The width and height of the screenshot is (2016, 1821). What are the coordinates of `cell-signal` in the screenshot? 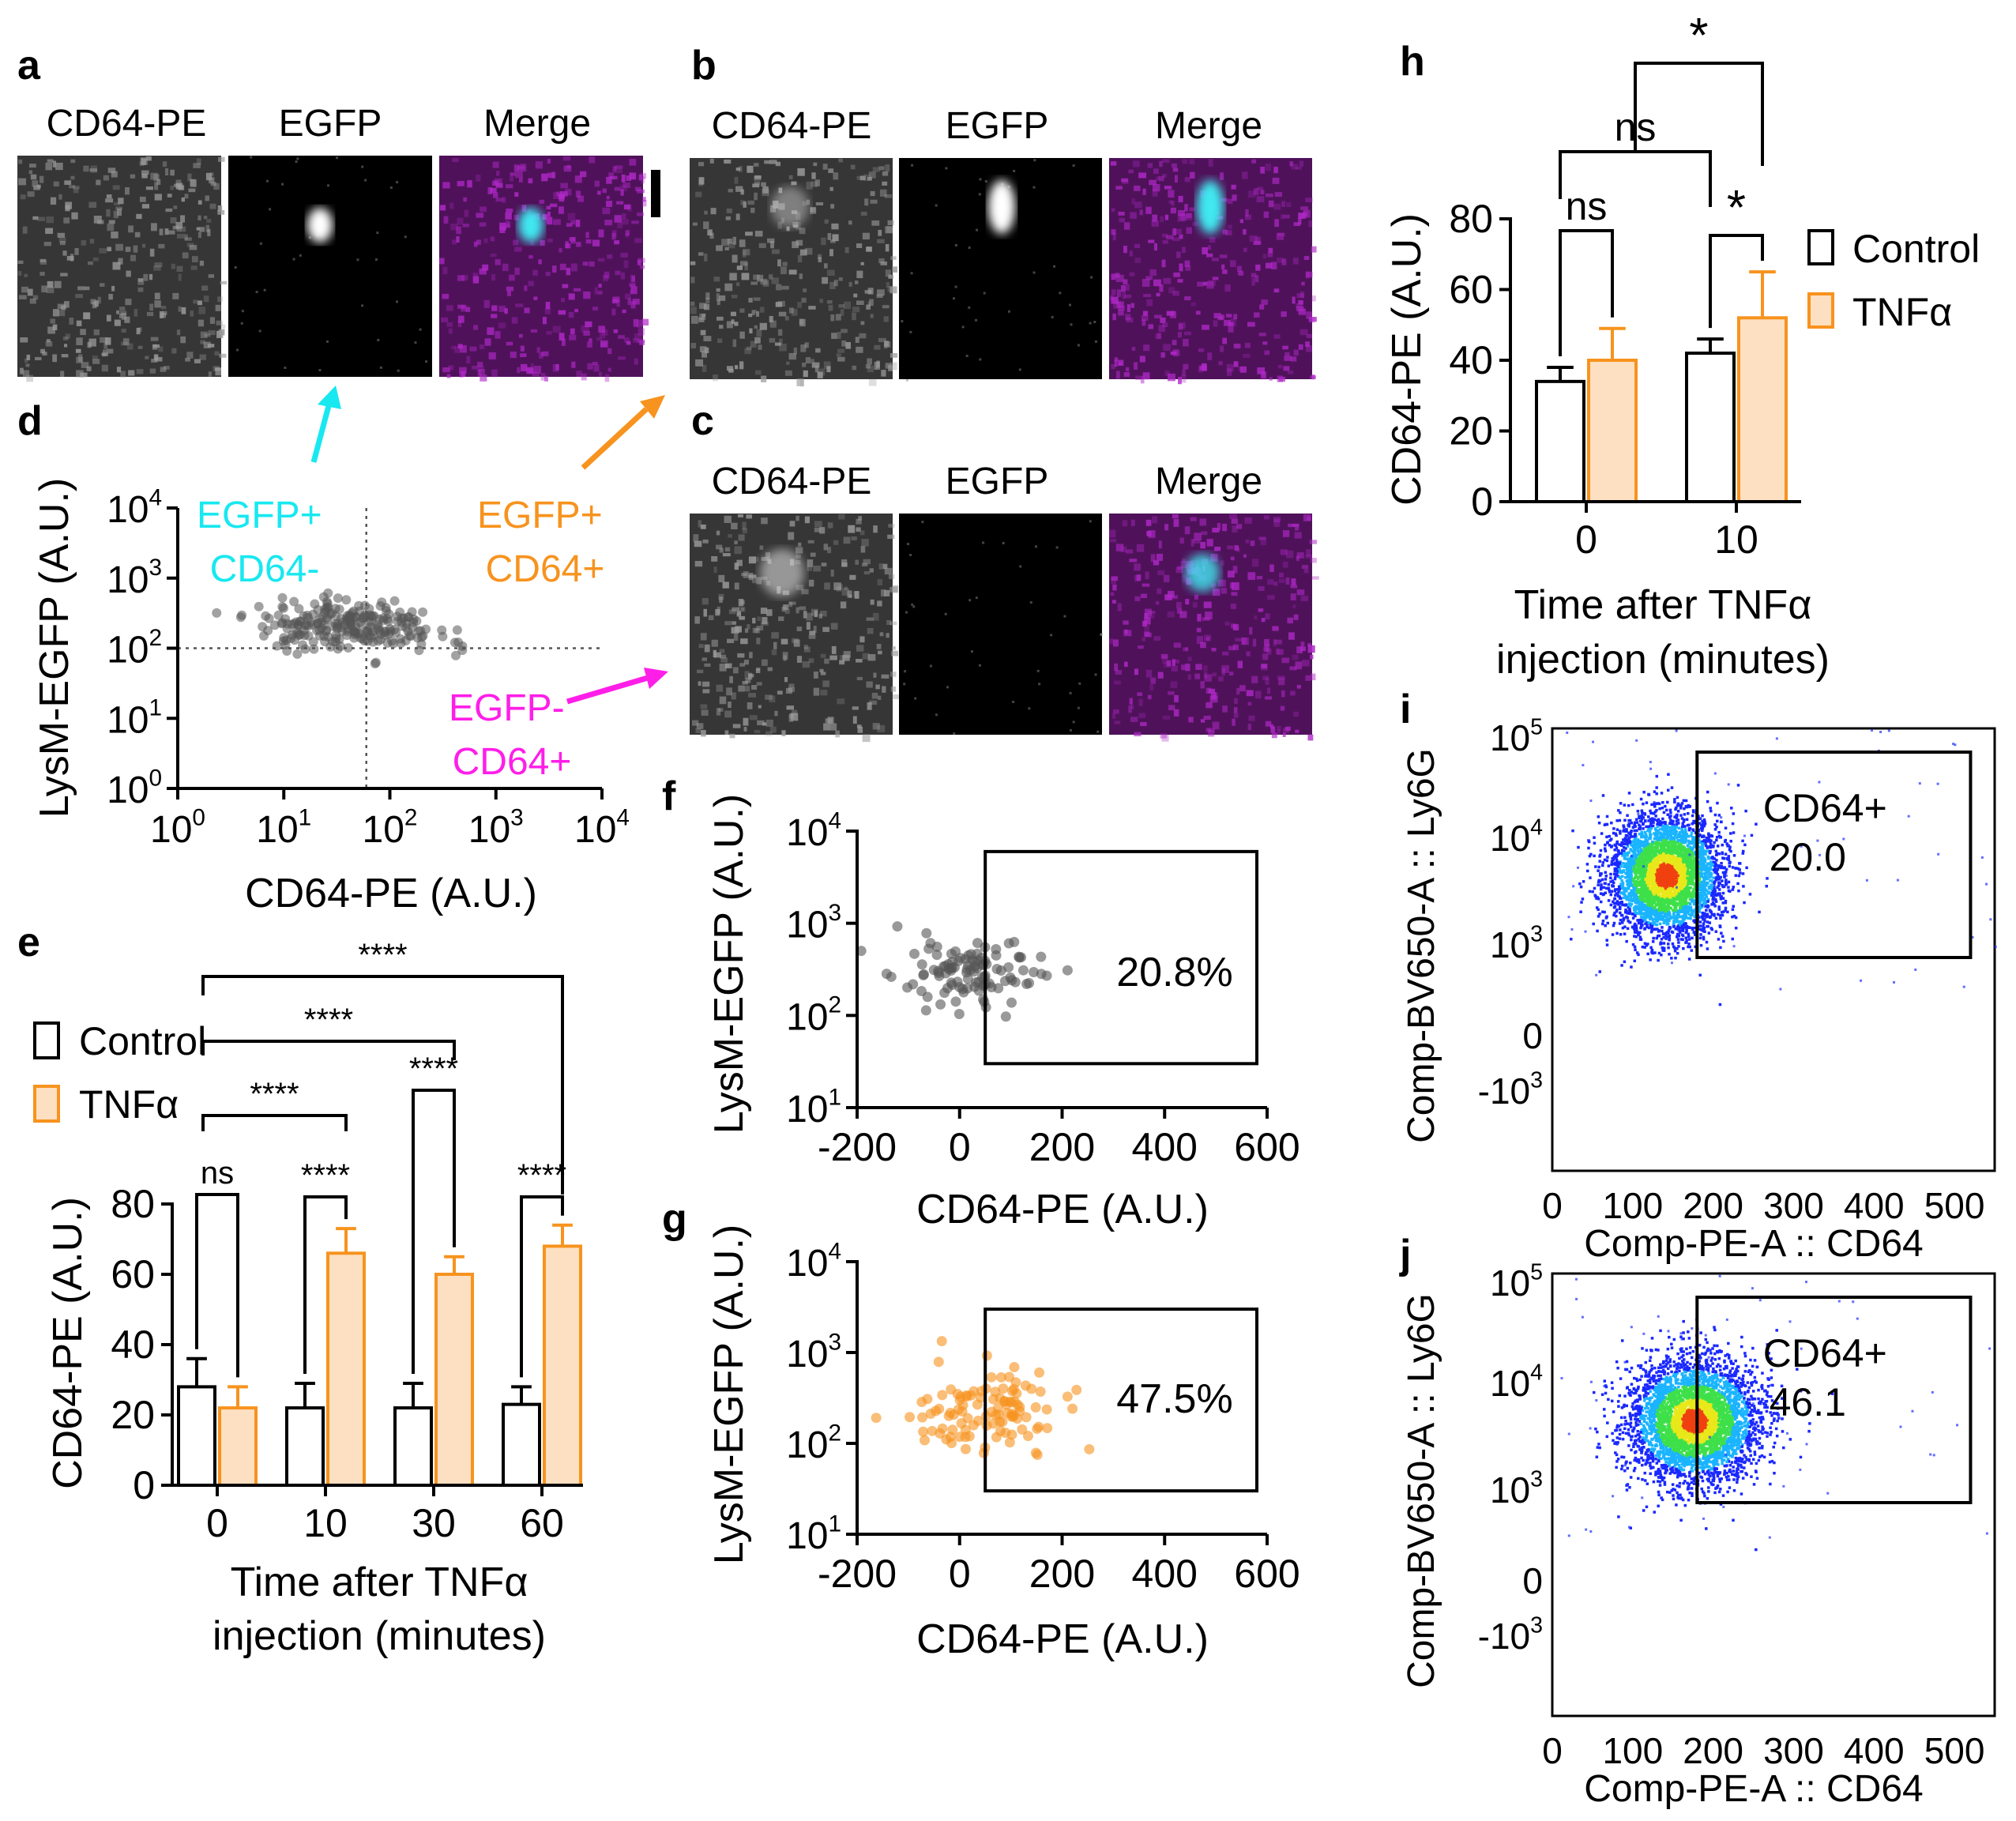 It's located at (1202, 573).